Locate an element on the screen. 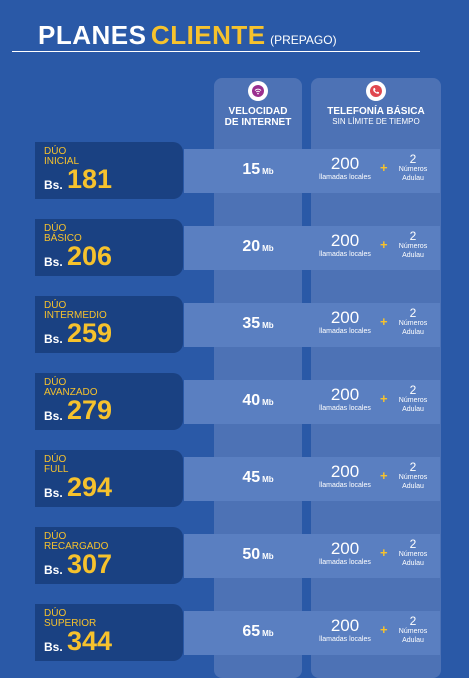 This screenshot has height=678, width=469. plan-price: 279 is located at coordinates (90, 410).